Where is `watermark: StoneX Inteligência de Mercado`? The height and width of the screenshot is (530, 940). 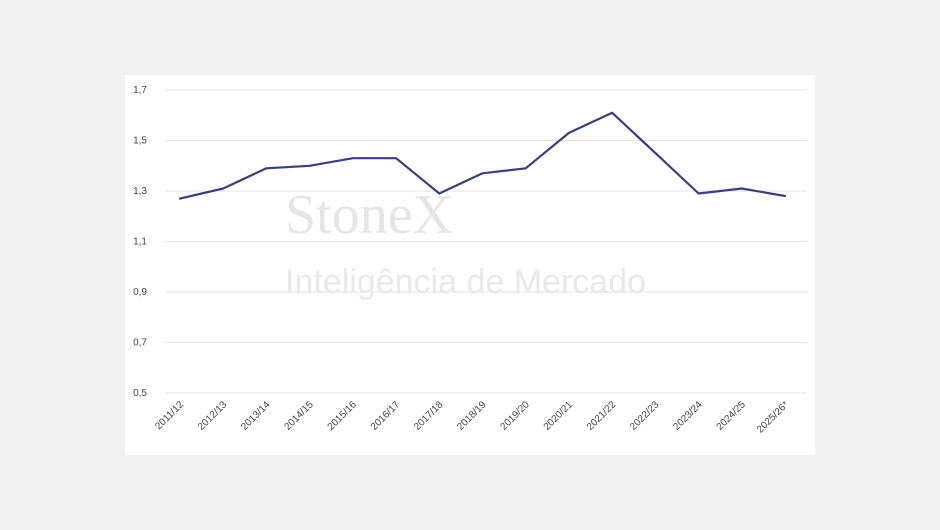 watermark: StoneX Inteligência de Mercado is located at coordinates (465, 242).